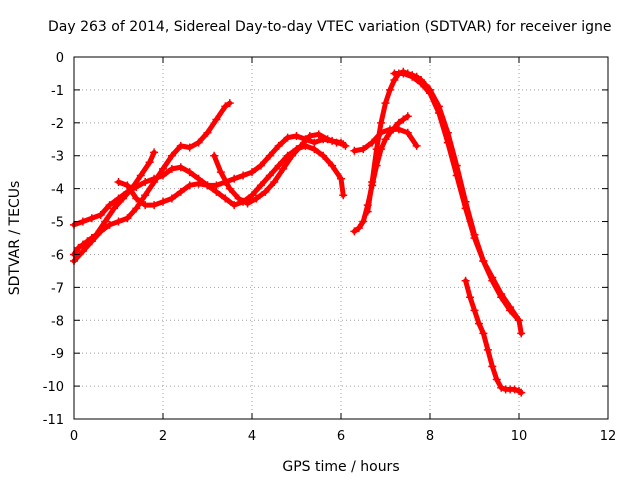 This screenshot has height=480, width=640. Describe the element at coordinates (57, 255) in the screenshot. I see `y-tick-label: -6` at that location.